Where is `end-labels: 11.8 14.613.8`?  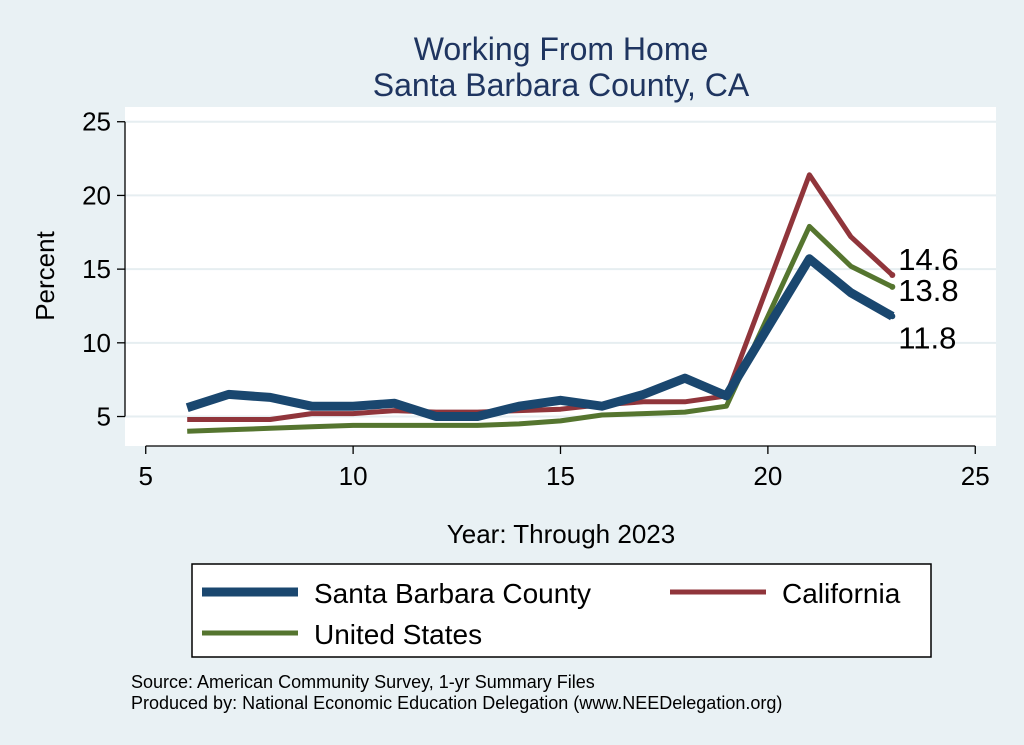
end-labels: 11.8 14.613.8 is located at coordinates (928, 298).